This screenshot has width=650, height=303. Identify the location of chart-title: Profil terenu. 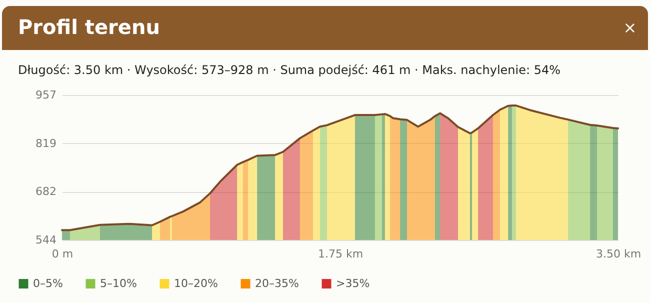
(89, 27).